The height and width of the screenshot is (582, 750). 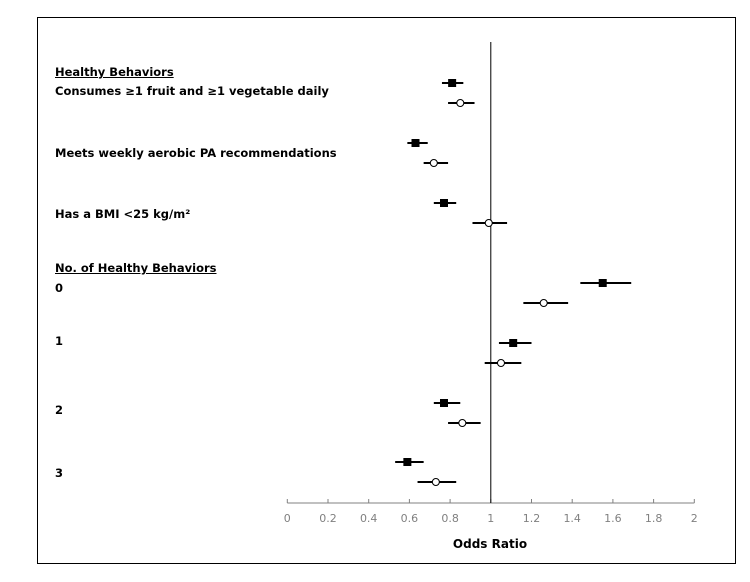 I want to click on heading-healthy-behaviors: Healthy Behaviors, so click(x=114, y=72).